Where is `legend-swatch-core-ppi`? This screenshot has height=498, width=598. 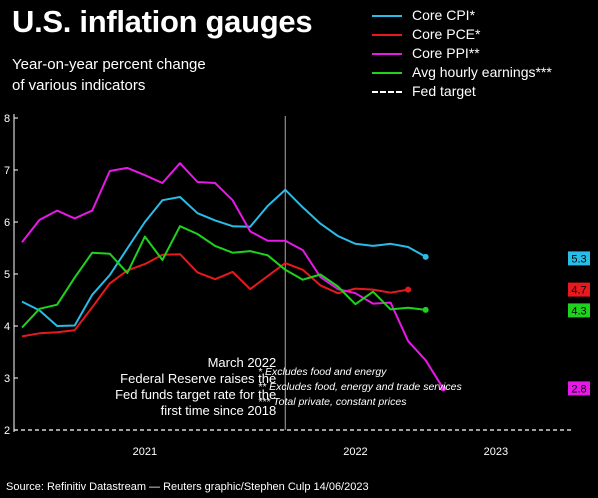
legend-swatch-core-ppi is located at coordinates (387, 53).